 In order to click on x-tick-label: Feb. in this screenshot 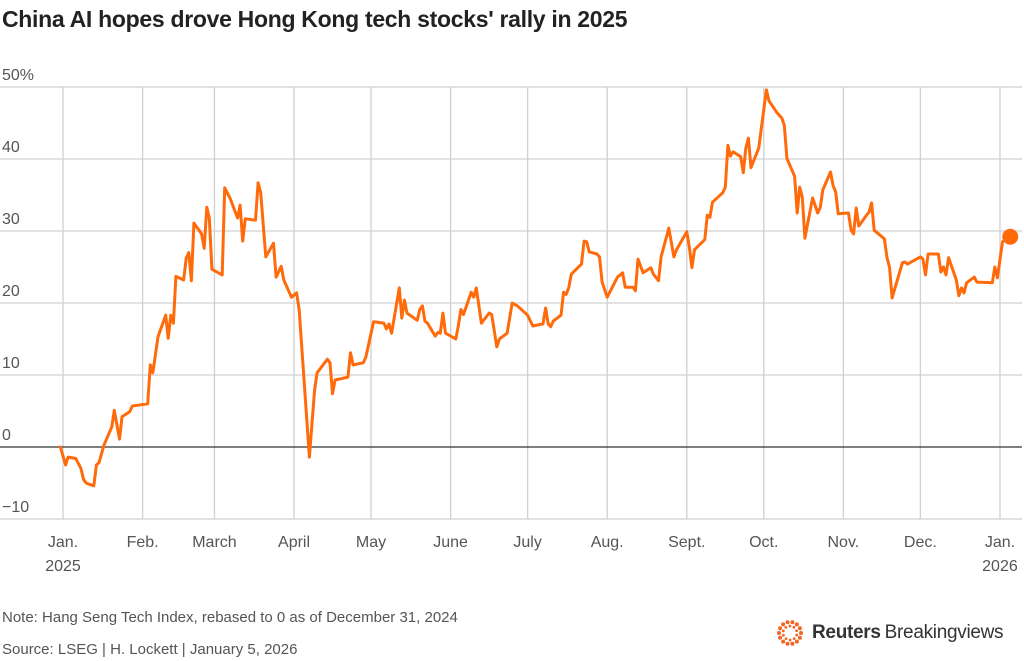, I will do `click(143, 542)`.